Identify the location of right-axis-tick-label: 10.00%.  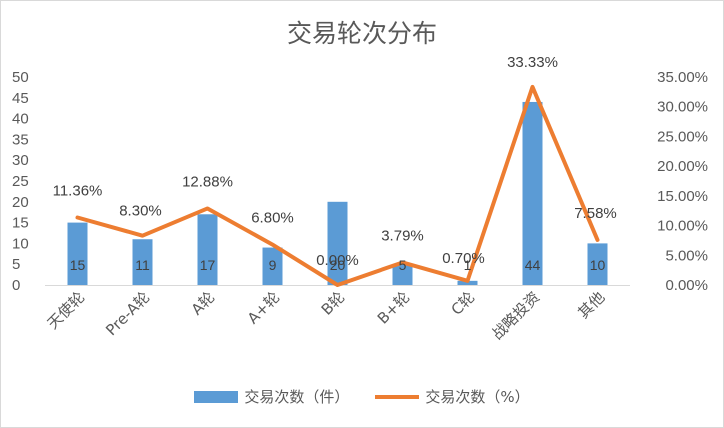
(682, 226).